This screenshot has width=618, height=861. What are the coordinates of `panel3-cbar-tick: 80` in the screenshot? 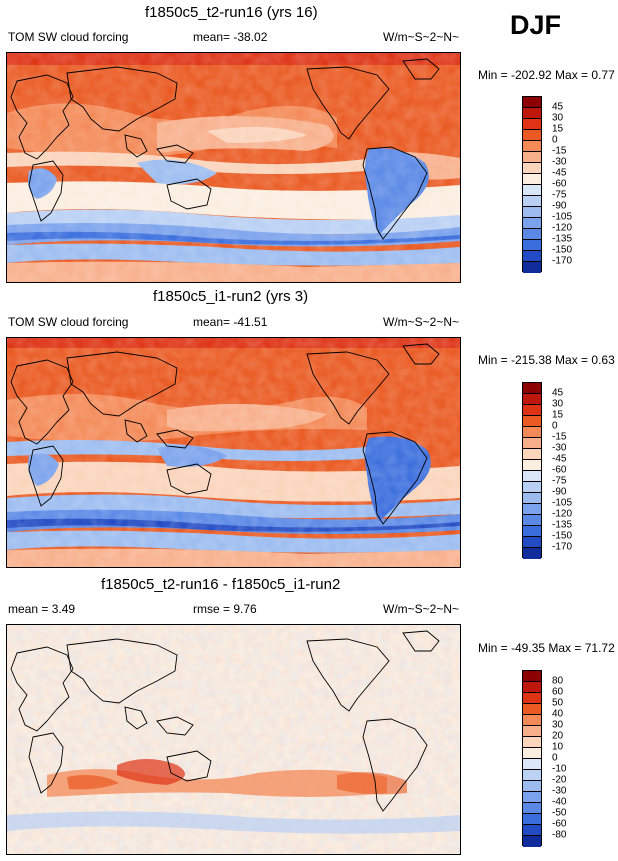 It's located at (558, 681).